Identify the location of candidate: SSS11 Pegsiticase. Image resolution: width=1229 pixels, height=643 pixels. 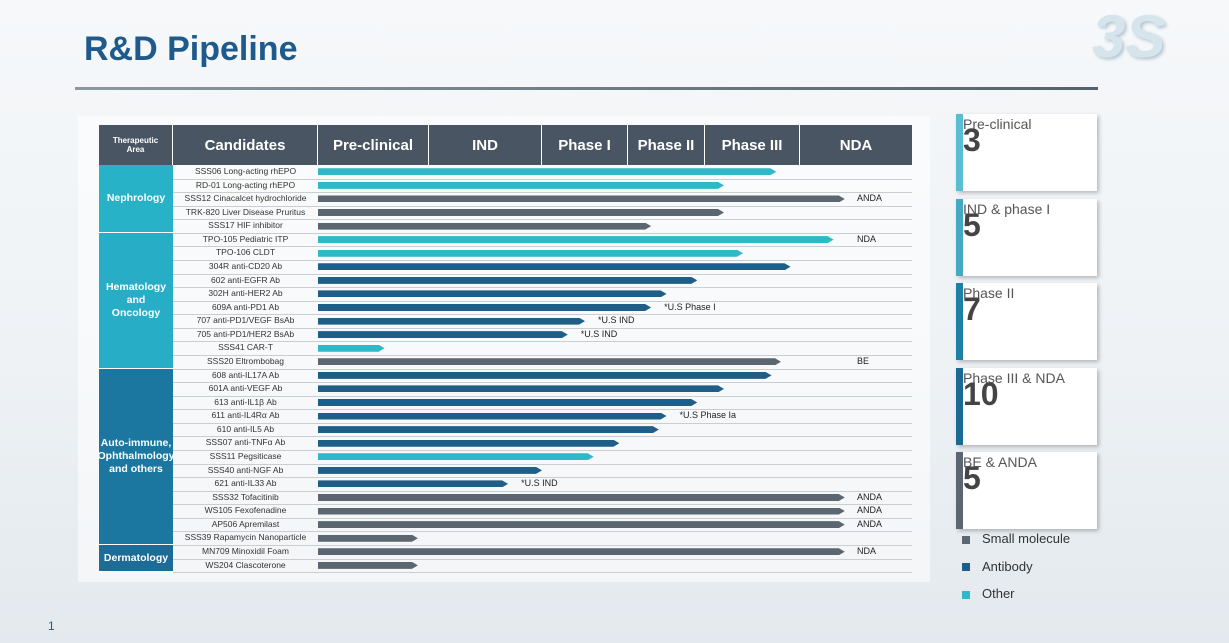
(245, 455).